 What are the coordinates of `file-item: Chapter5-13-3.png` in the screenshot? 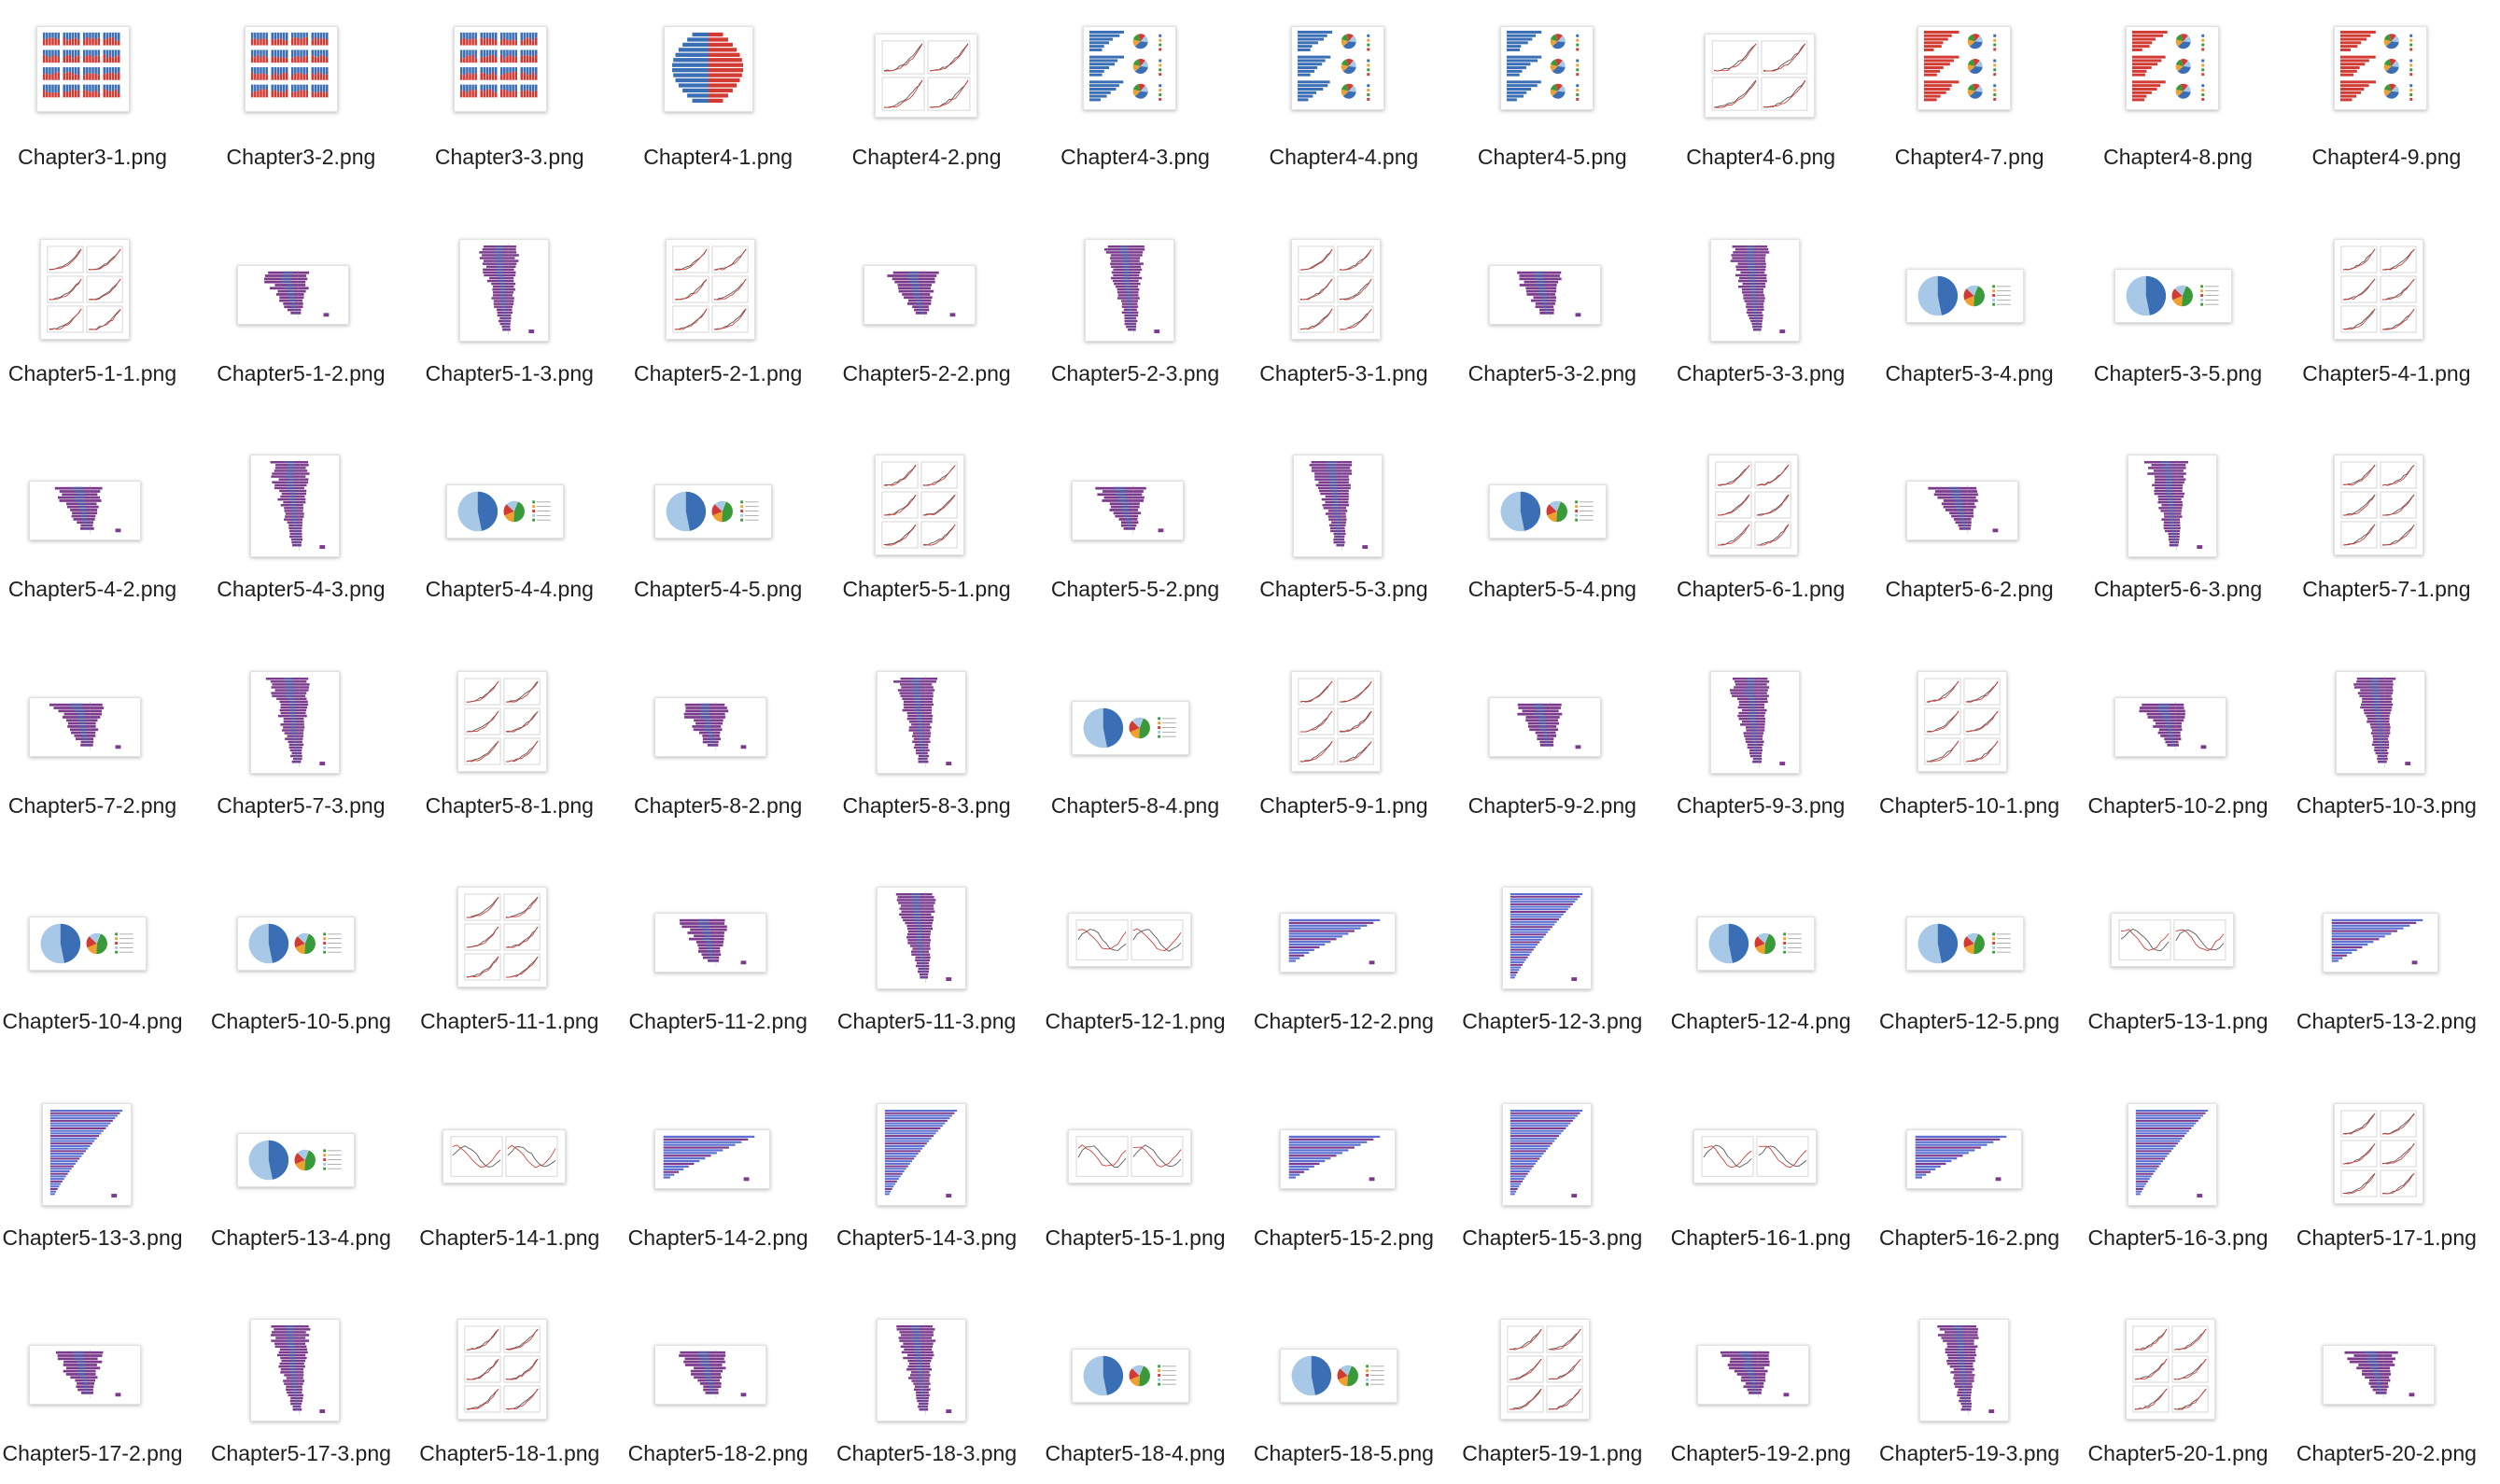 It's located at (98, 1189).